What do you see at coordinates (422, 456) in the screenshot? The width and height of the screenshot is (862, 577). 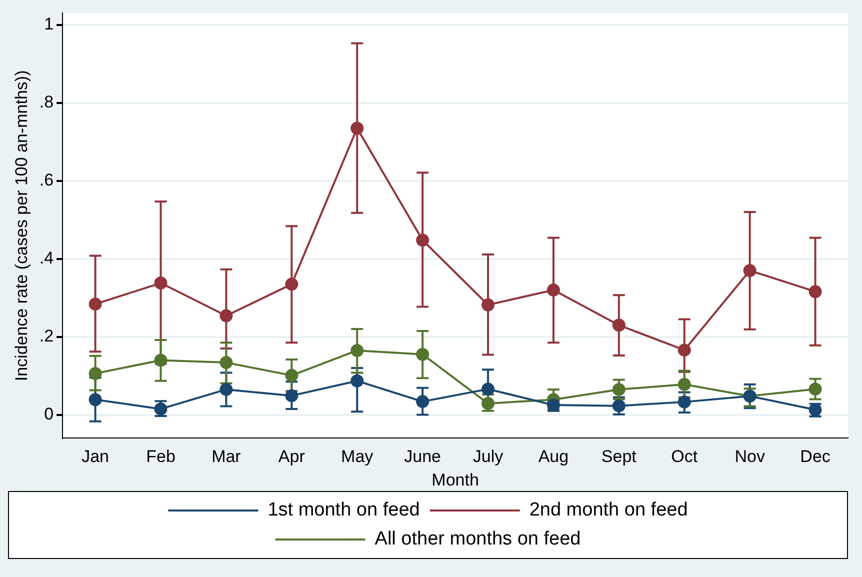 I see `x-tick-label: June` at bounding box center [422, 456].